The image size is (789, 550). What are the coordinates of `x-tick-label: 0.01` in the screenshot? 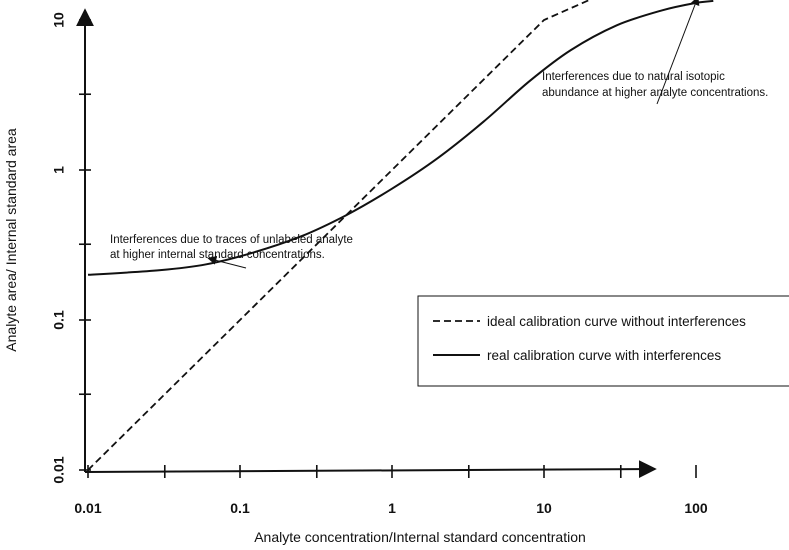 It's located at (87, 508).